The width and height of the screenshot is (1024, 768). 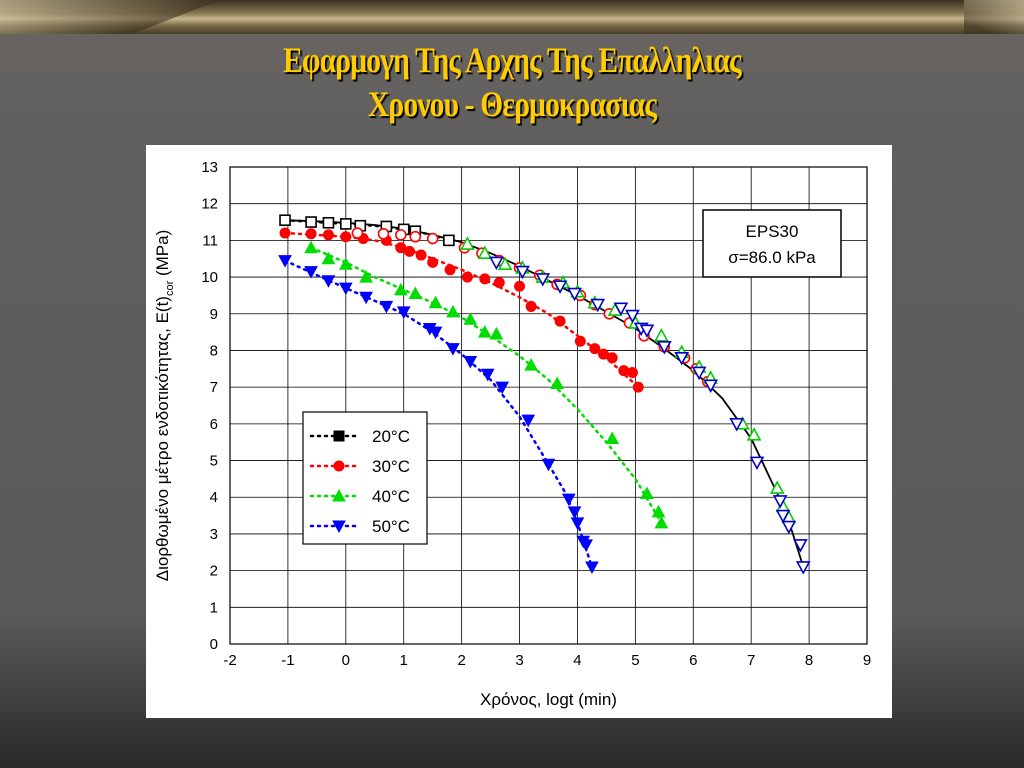 What do you see at coordinates (214, 350) in the screenshot?
I see `y-tick-label: 8` at bounding box center [214, 350].